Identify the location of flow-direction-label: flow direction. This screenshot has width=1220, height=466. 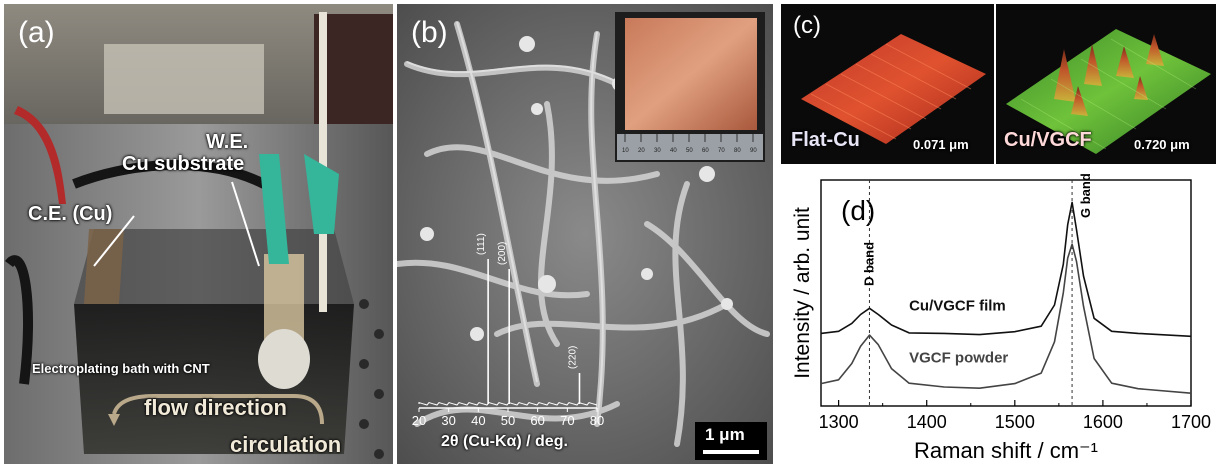
(215, 407).